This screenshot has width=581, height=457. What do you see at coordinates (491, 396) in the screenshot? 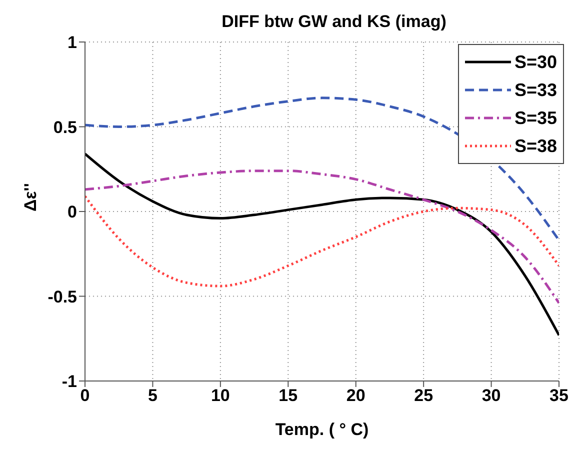
I see `x-tick-label: 30` at bounding box center [491, 396].